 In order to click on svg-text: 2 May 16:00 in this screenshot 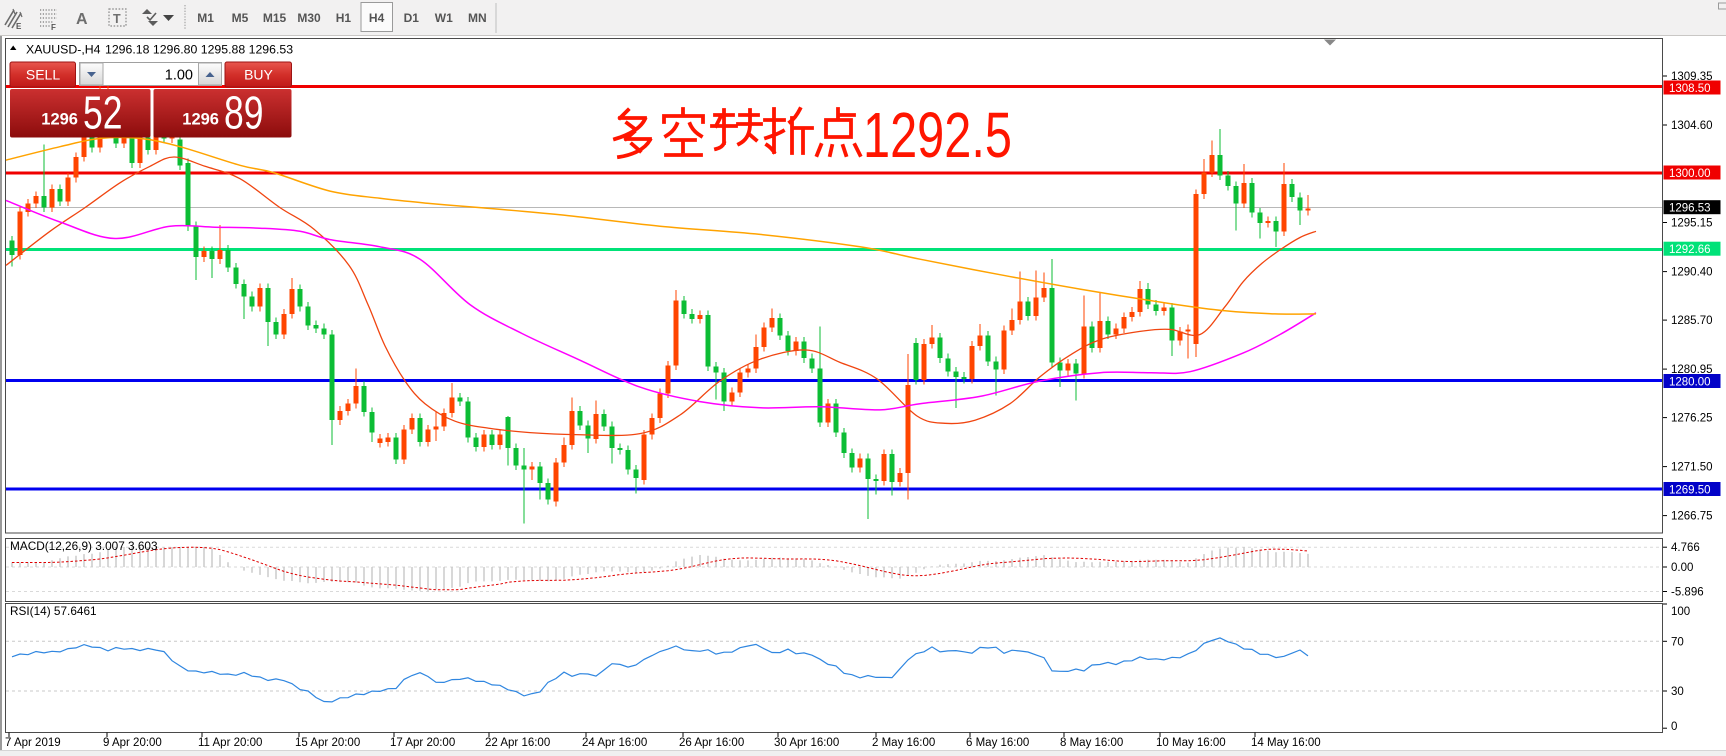, I will do `click(903, 743)`.